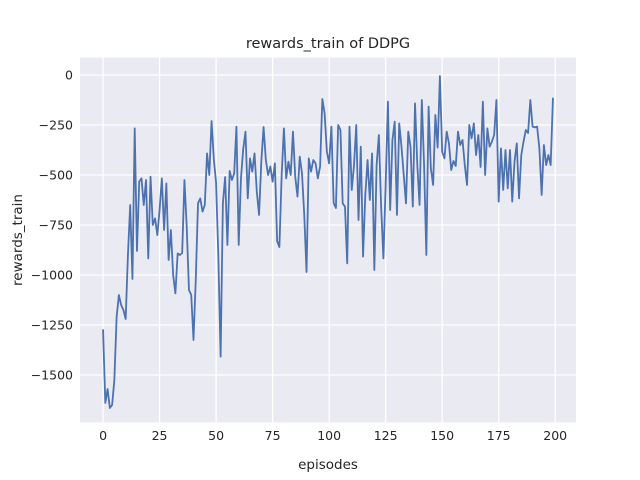 Image resolution: width=640 pixels, height=480 pixels. Describe the element at coordinates (442, 435) in the screenshot. I see `x-tick-label: 150` at that location.